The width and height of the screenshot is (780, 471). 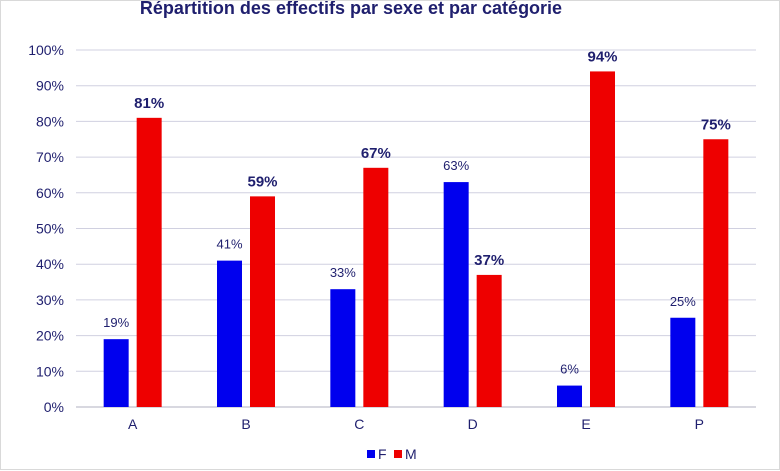 I want to click on y-tick-label: 80%, so click(x=50, y=121).